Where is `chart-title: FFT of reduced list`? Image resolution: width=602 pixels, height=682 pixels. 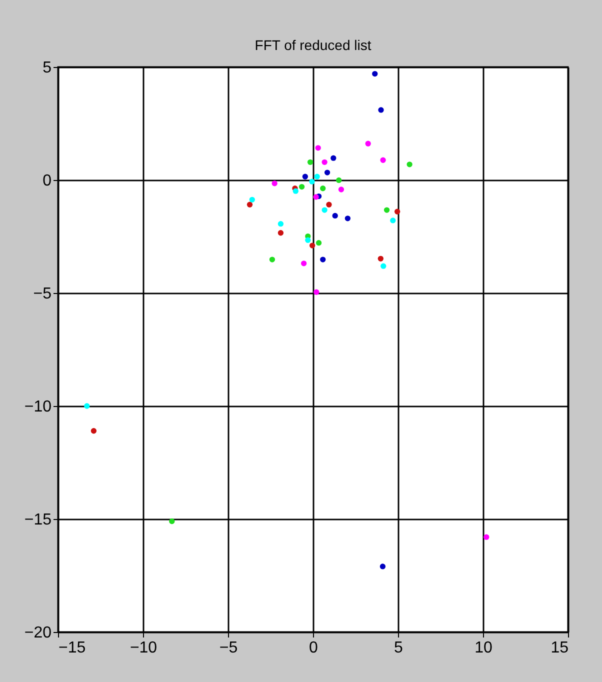 chart-title: FFT of reduced list is located at coordinates (313, 45).